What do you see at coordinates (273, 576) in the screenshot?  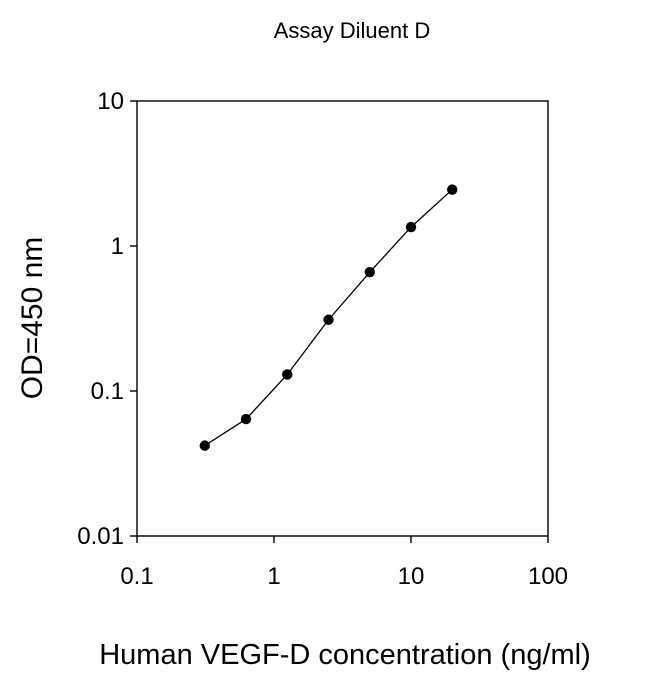 I see `x-tick-label: 1` at bounding box center [273, 576].